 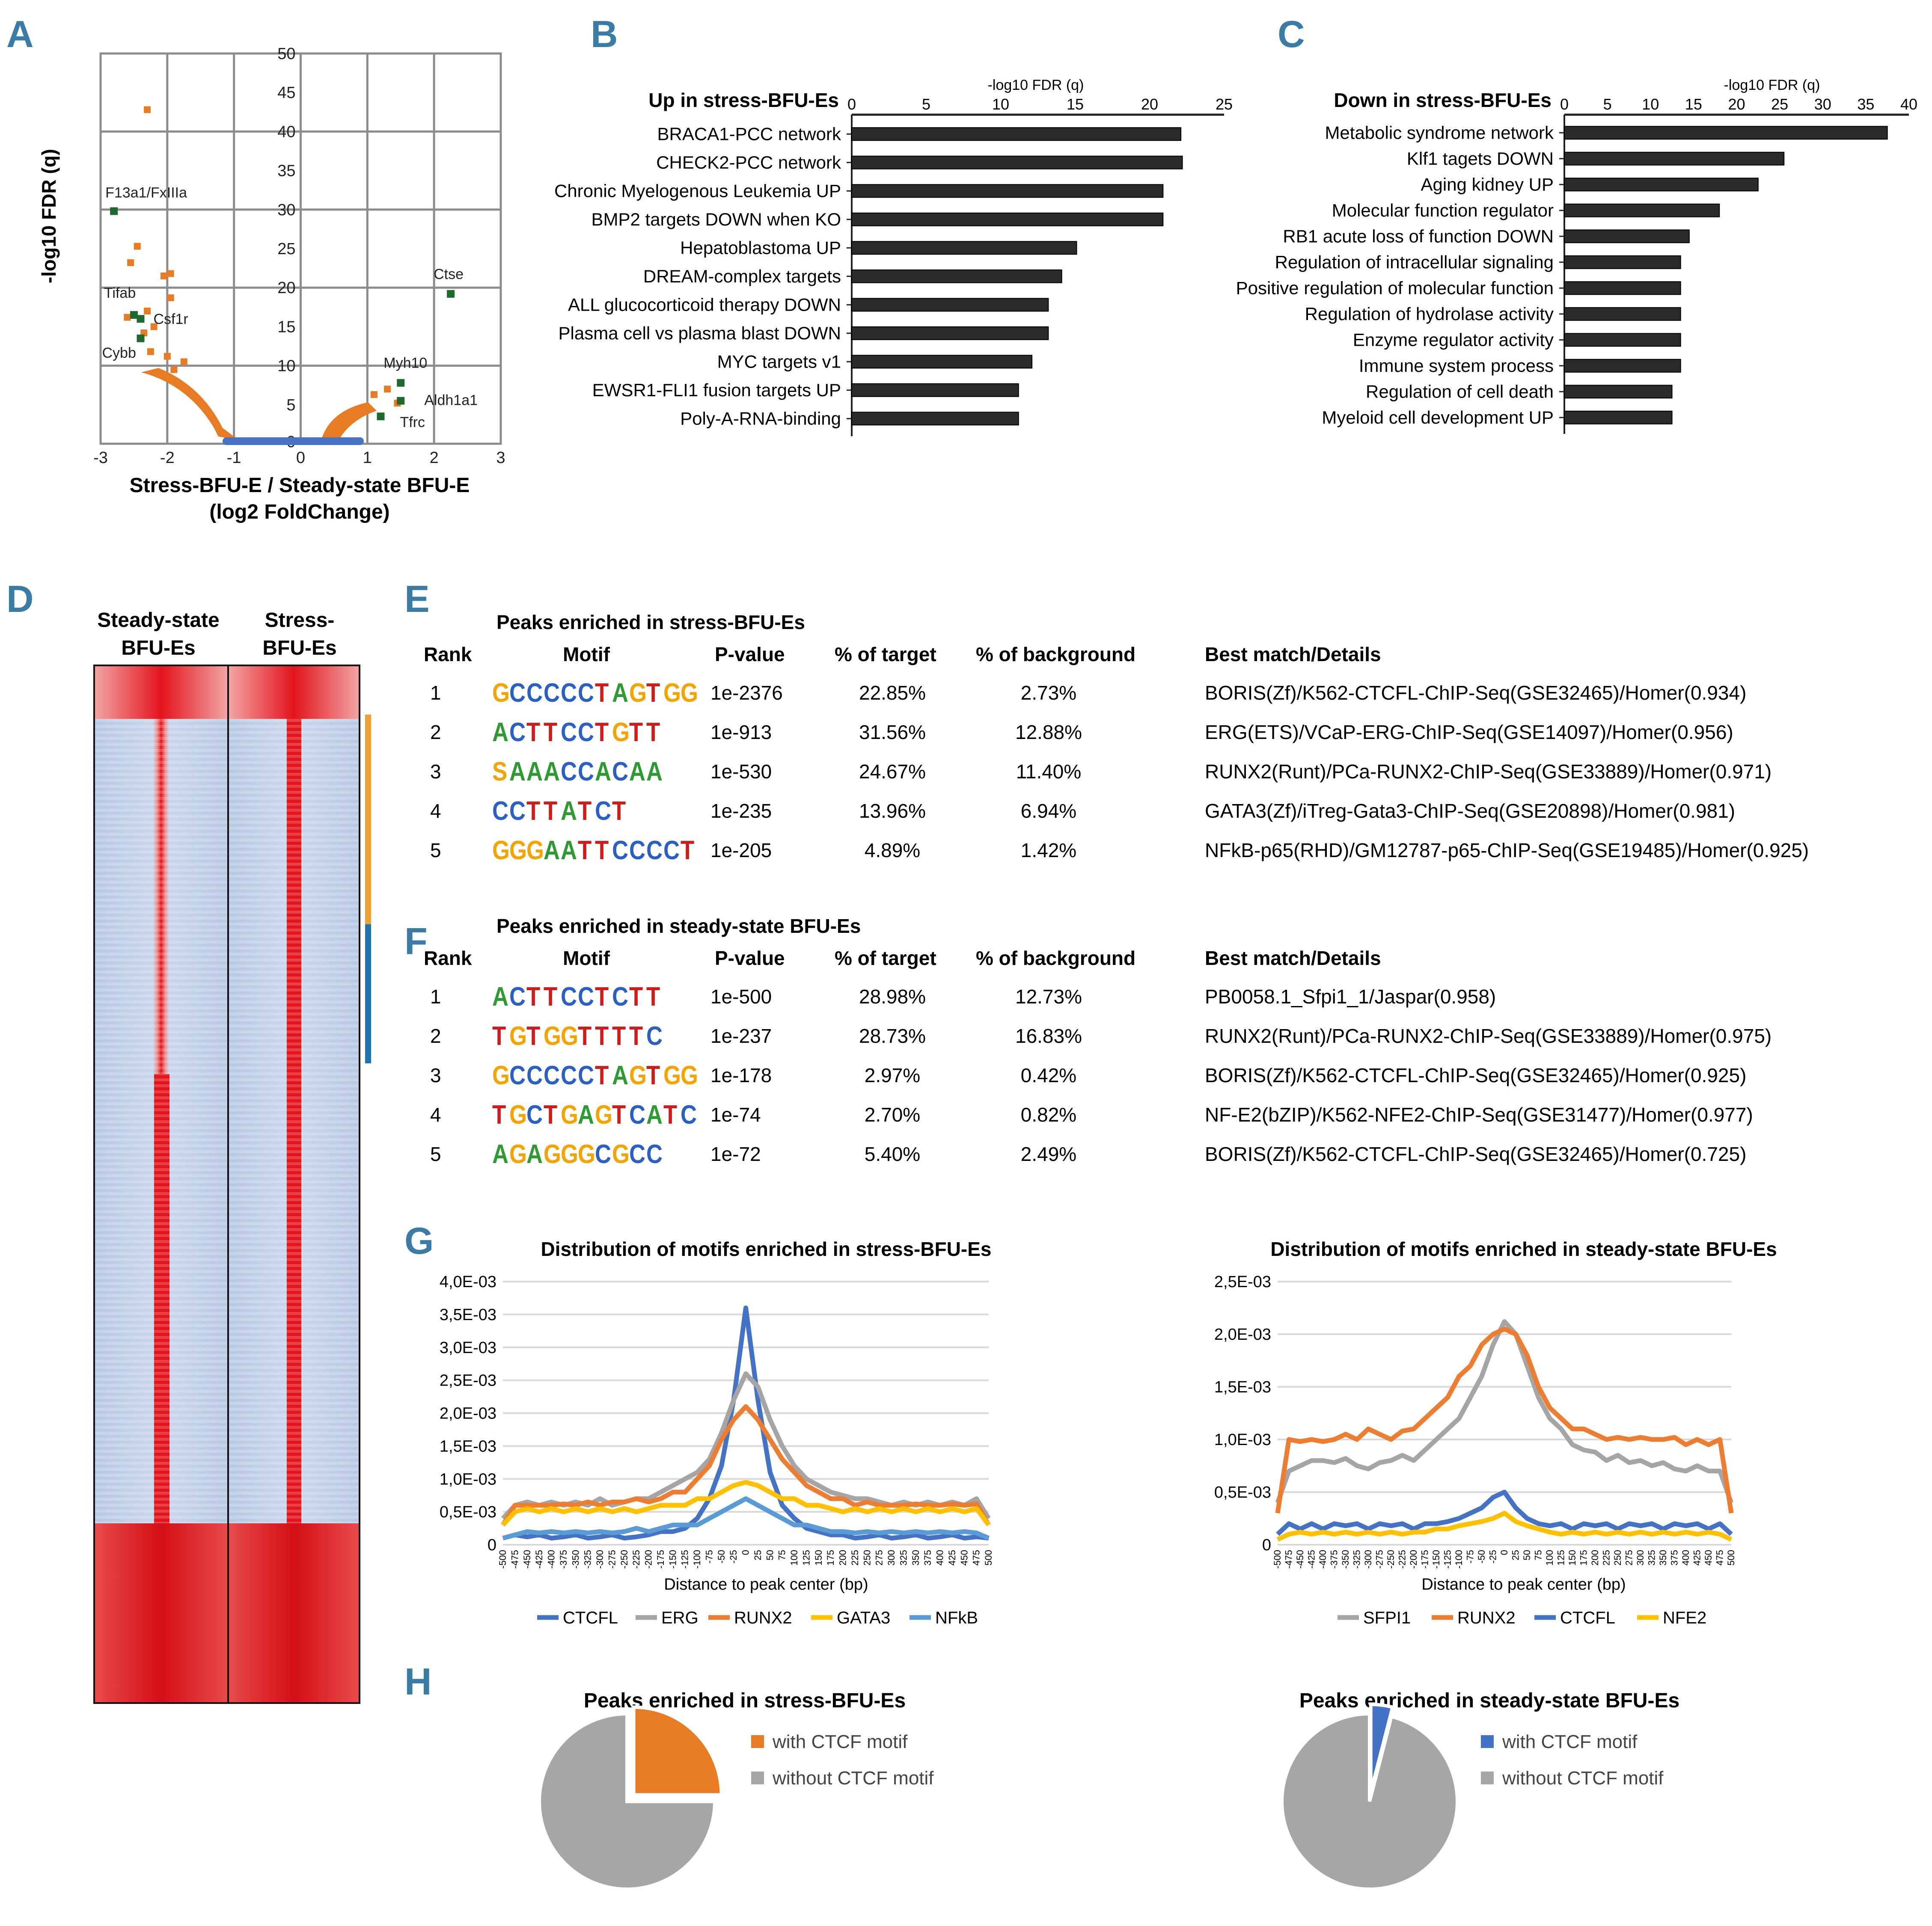 I want to click on heatmap-cluster-bar-blue, so click(x=368, y=993).